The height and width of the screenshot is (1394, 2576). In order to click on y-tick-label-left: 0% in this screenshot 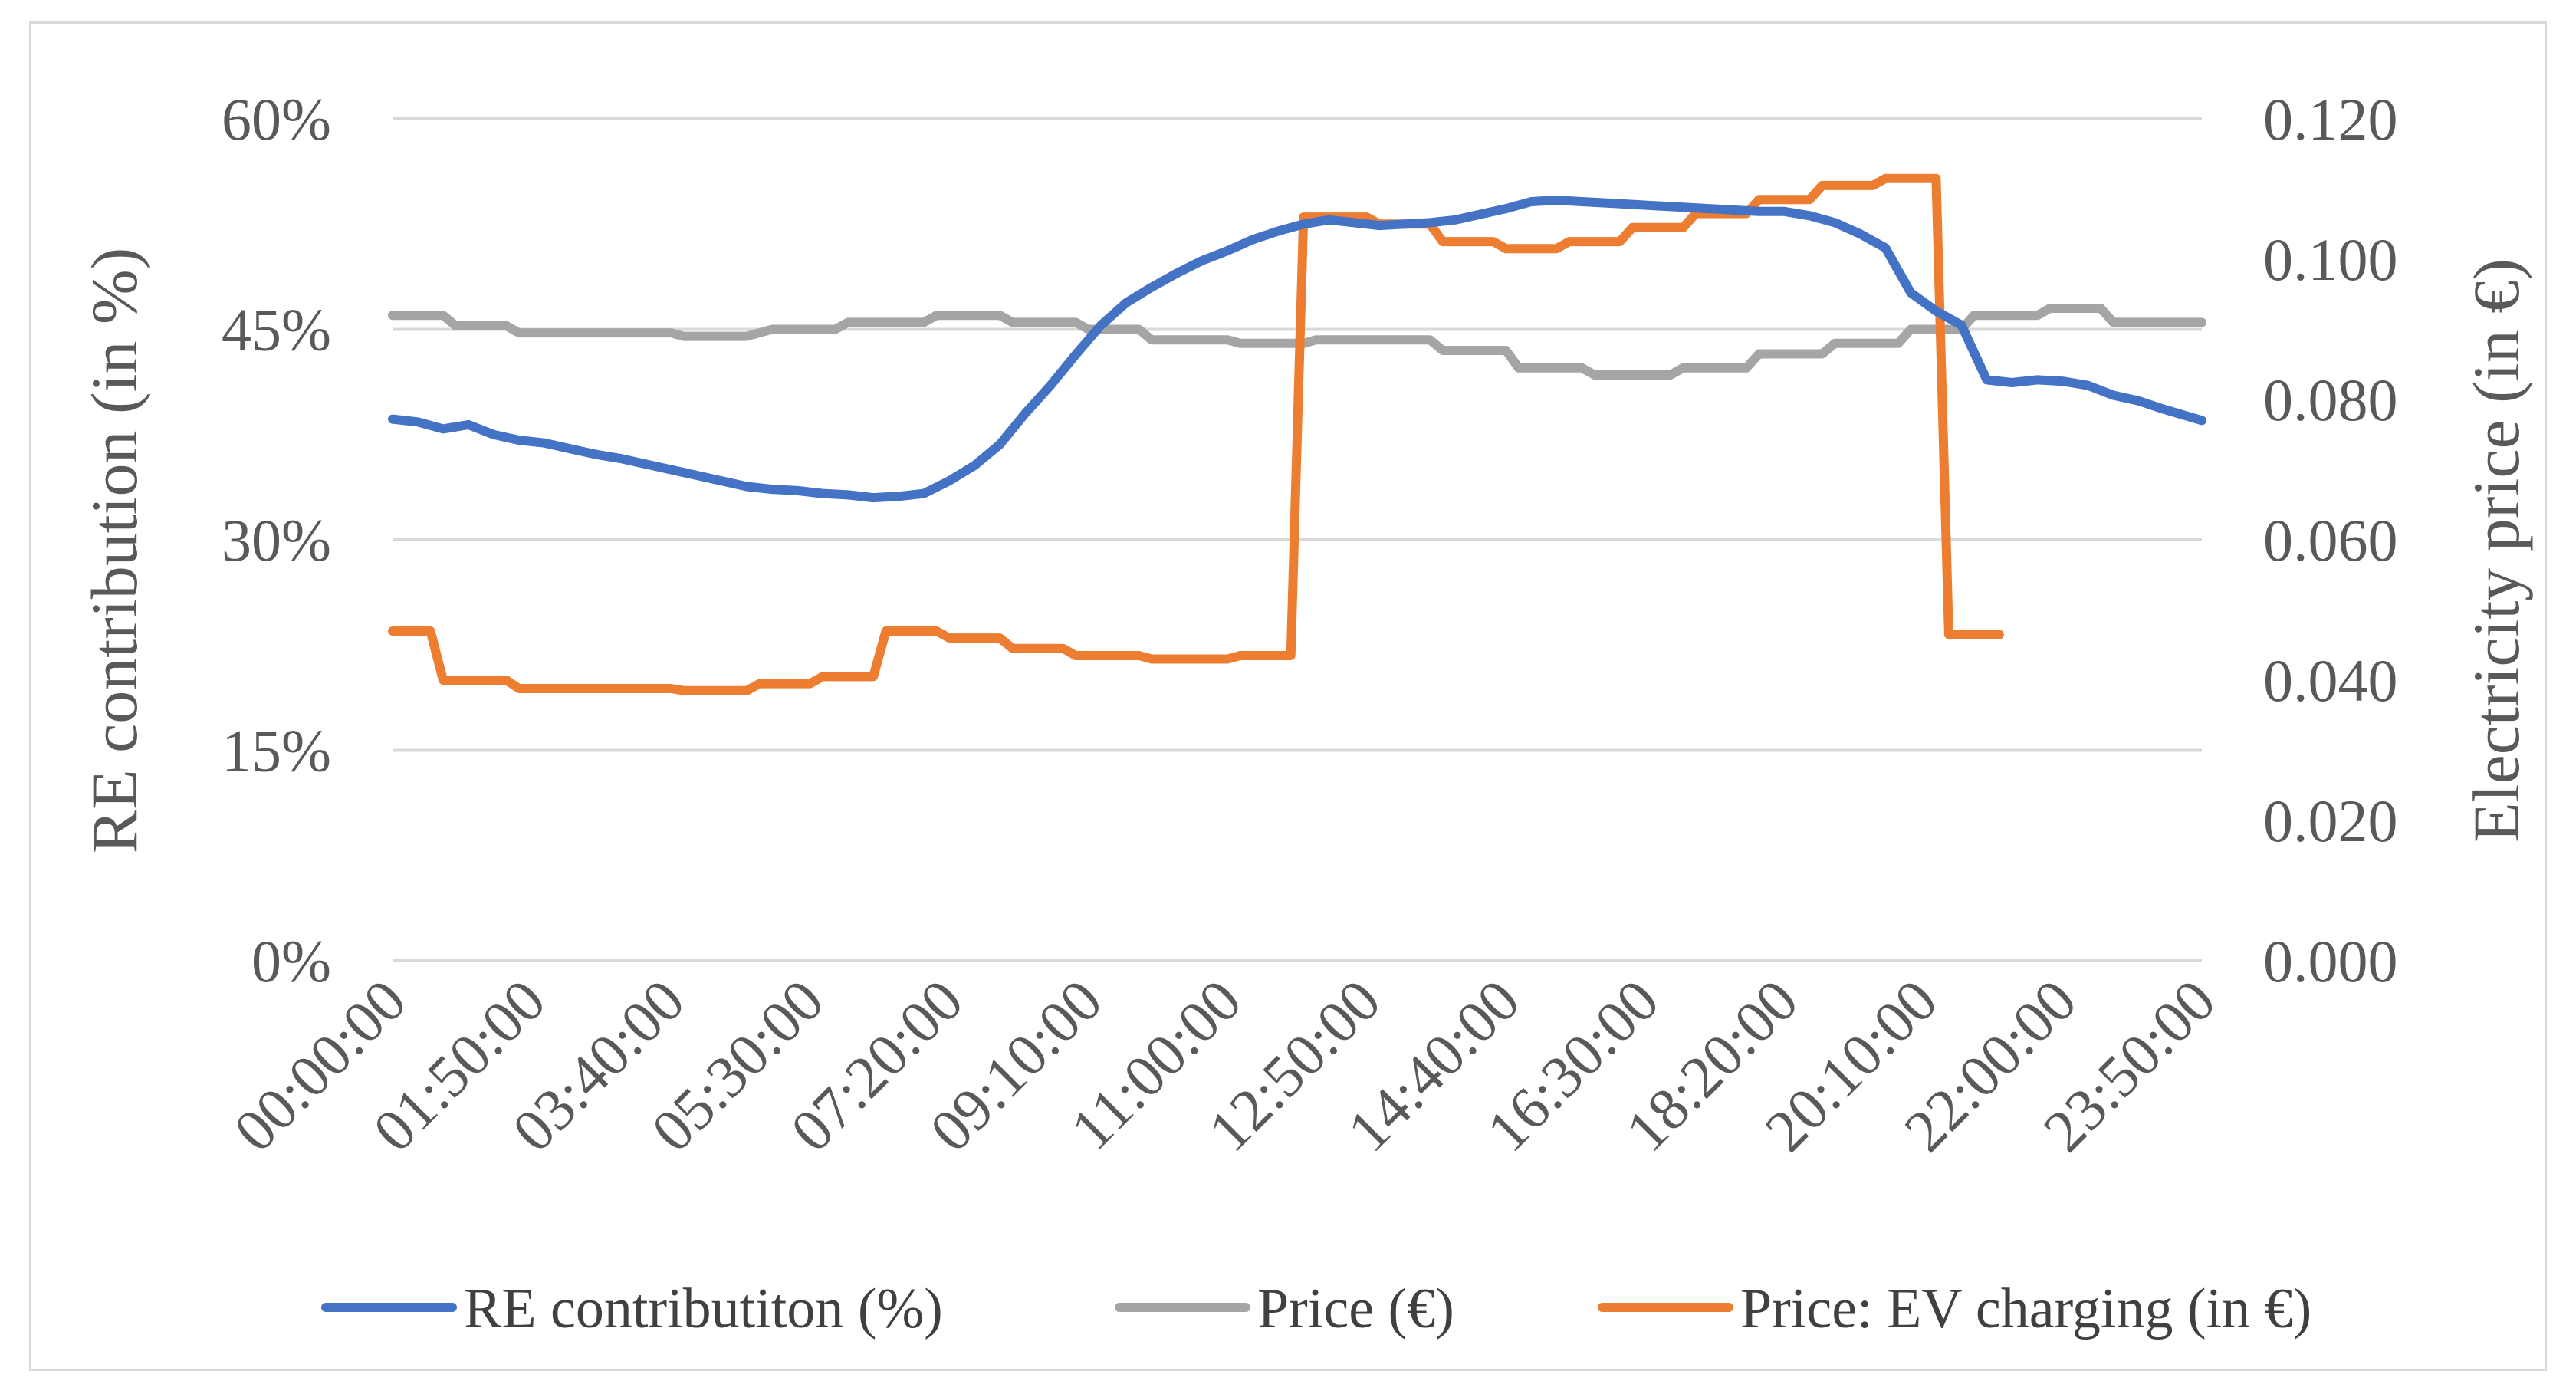, I will do `click(291, 962)`.